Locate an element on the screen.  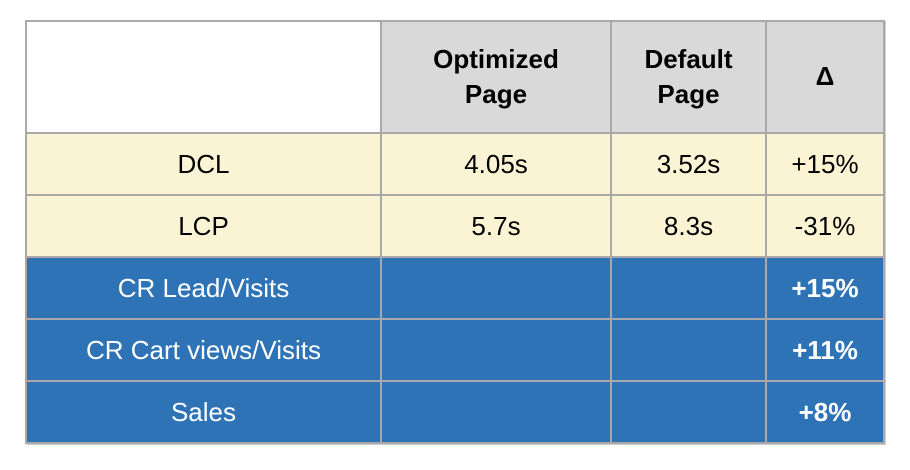
cell-delta: +11% is located at coordinates (825, 350).